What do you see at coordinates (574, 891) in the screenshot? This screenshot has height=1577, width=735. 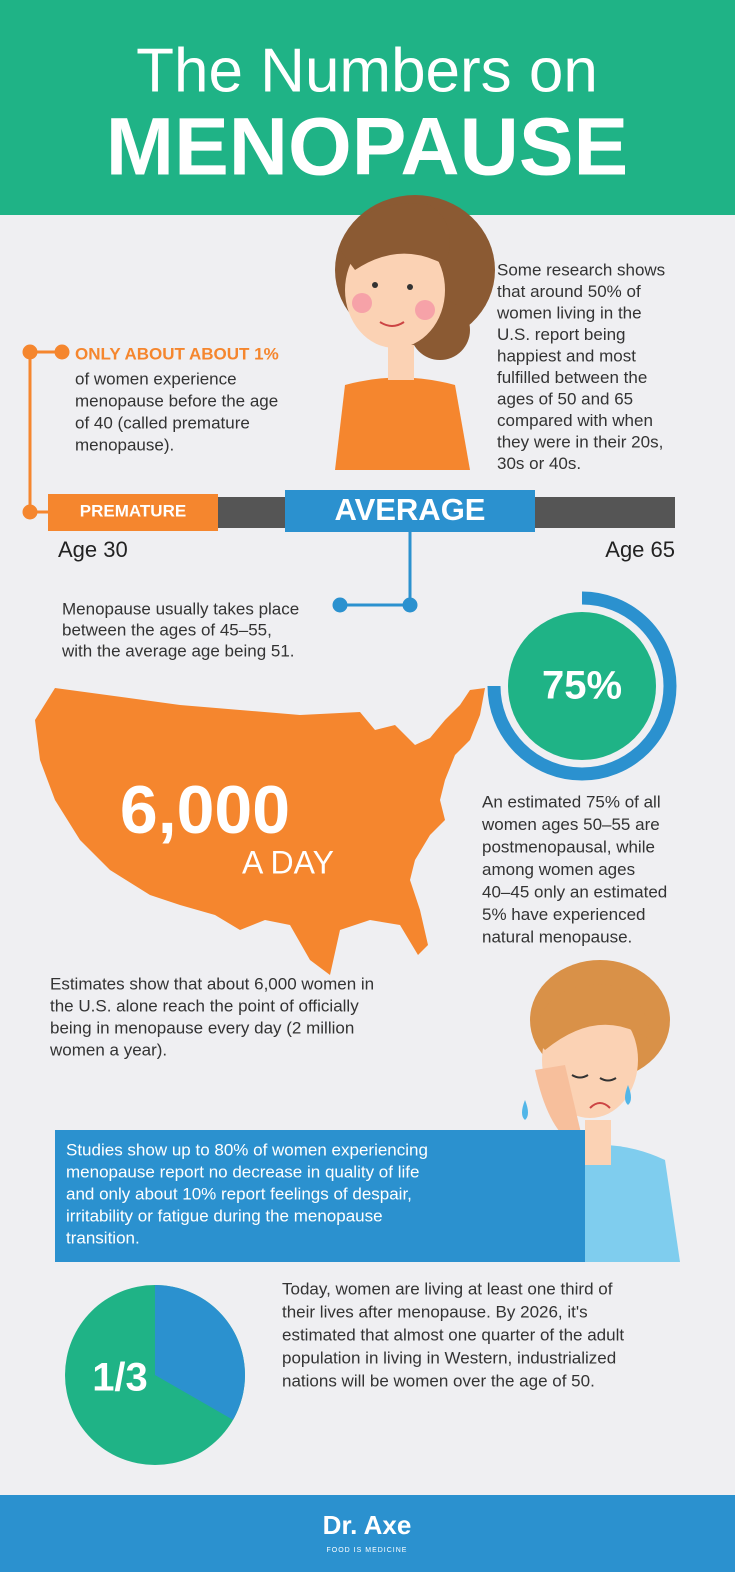 I see `text-line: 40–45 only an estimated` at bounding box center [574, 891].